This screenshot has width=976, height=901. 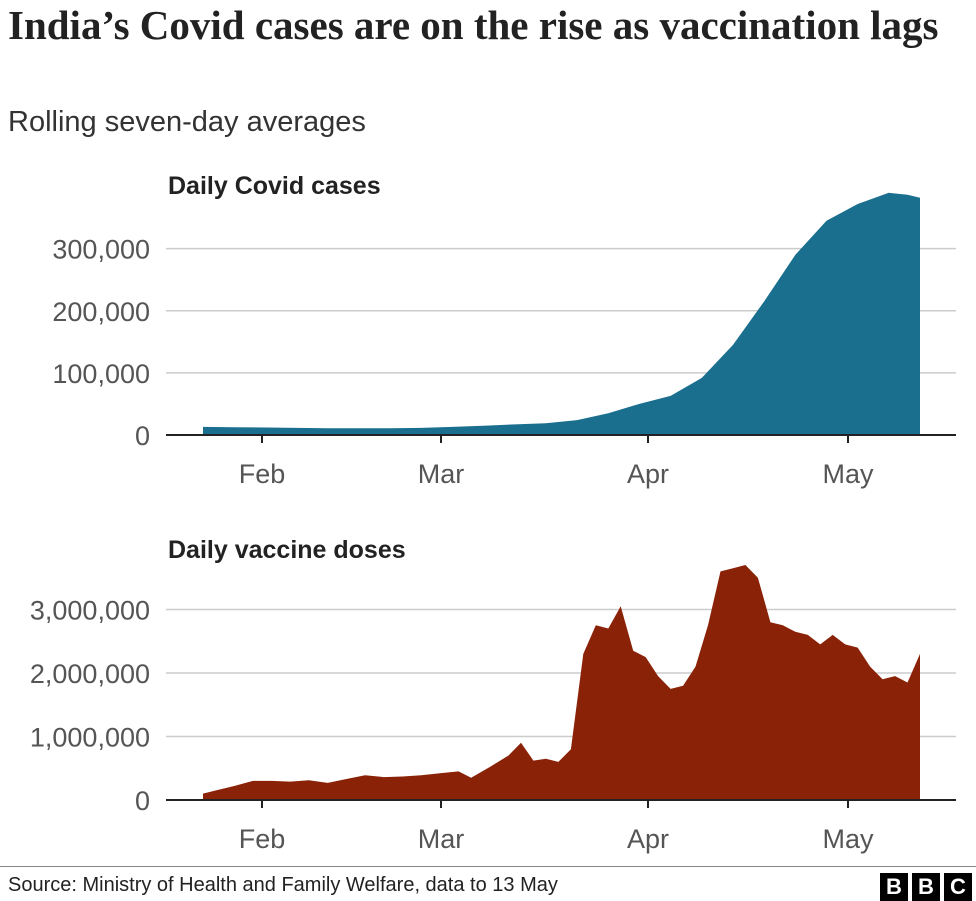 What do you see at coordinates (488, 866) in the screenshot?
I see `footer-divider` at bounding box center [488, 866].